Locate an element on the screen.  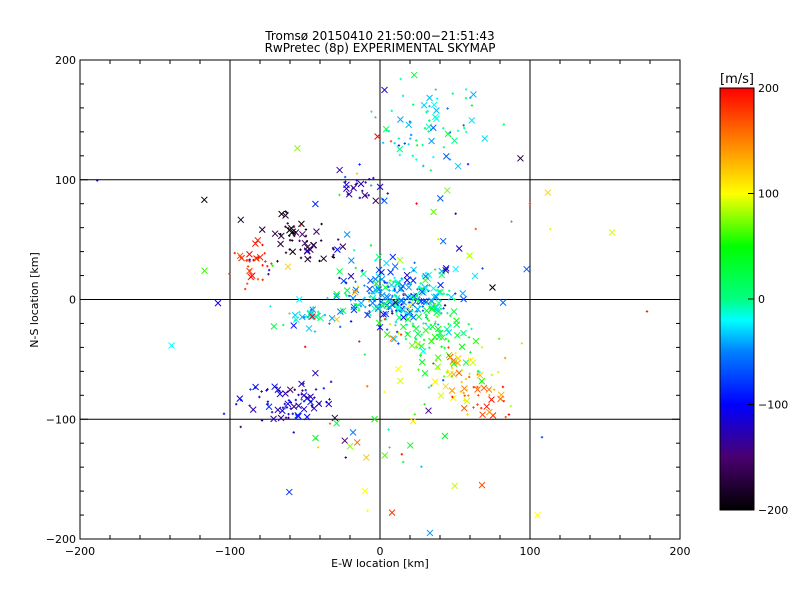
x-tick-label: 200 is located at coordinates (680, 551).